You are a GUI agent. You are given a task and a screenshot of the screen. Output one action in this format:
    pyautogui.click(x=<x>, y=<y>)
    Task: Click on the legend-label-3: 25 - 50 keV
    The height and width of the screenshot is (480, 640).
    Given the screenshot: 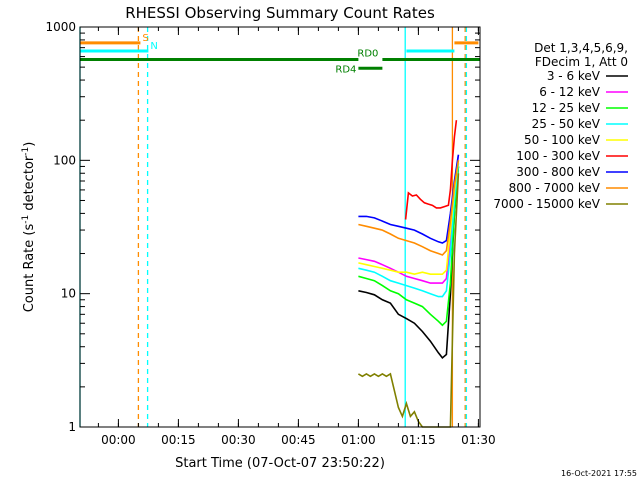 What is the action you would take?
    pyautogui.click(x=566, y=124)
    